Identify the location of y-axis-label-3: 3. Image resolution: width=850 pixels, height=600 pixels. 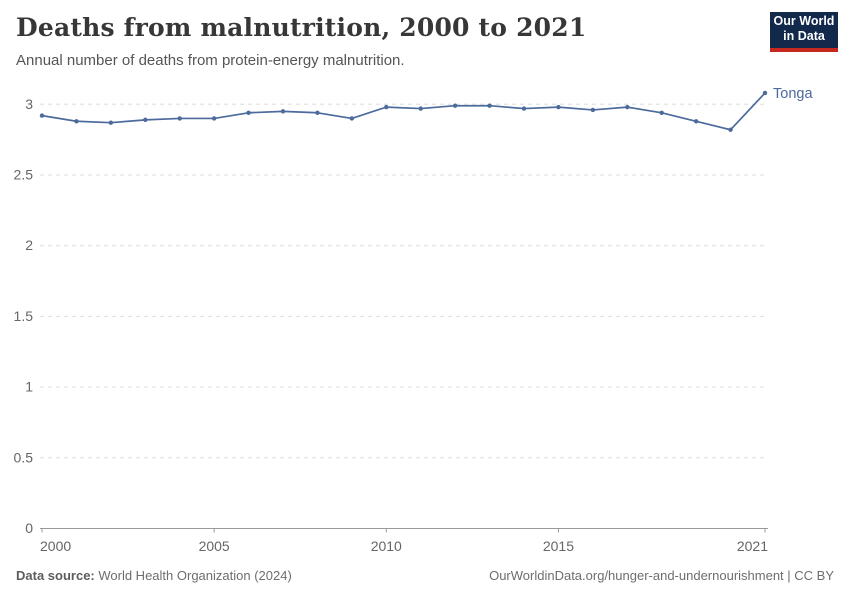
(29, 104).